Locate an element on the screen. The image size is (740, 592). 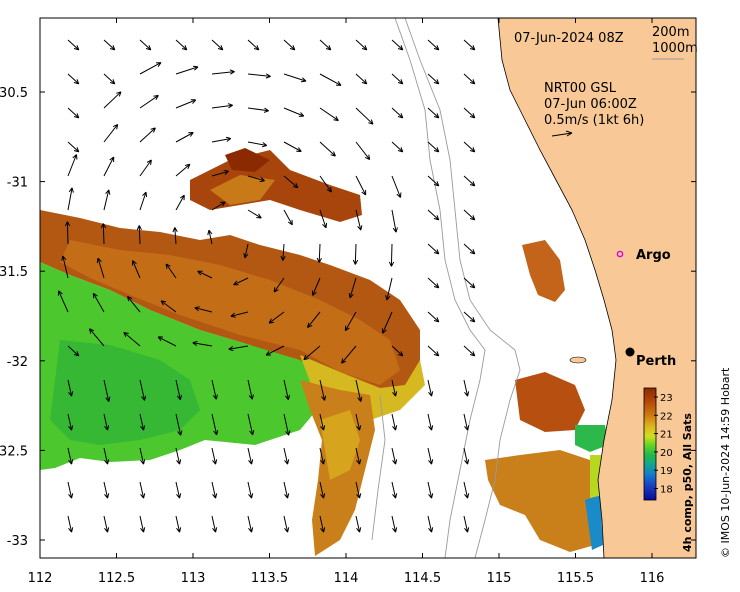
lat-tick-label: -32 is located at coordinates (17, 362).